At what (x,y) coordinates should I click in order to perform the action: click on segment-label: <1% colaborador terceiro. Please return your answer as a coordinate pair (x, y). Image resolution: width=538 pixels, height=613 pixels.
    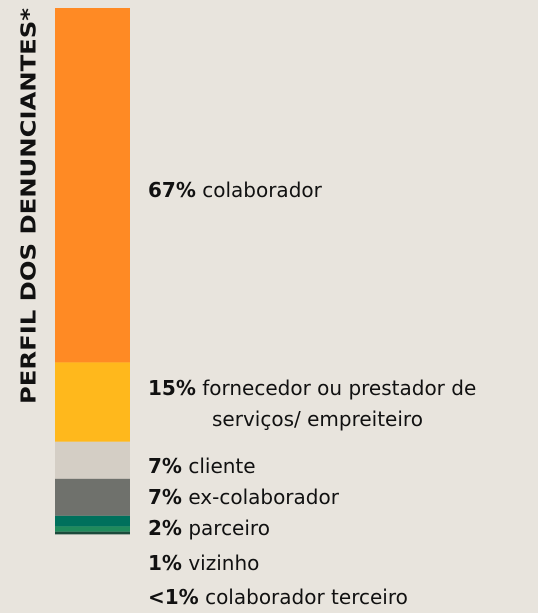
    Looking at the image, I should click on (341, 597).